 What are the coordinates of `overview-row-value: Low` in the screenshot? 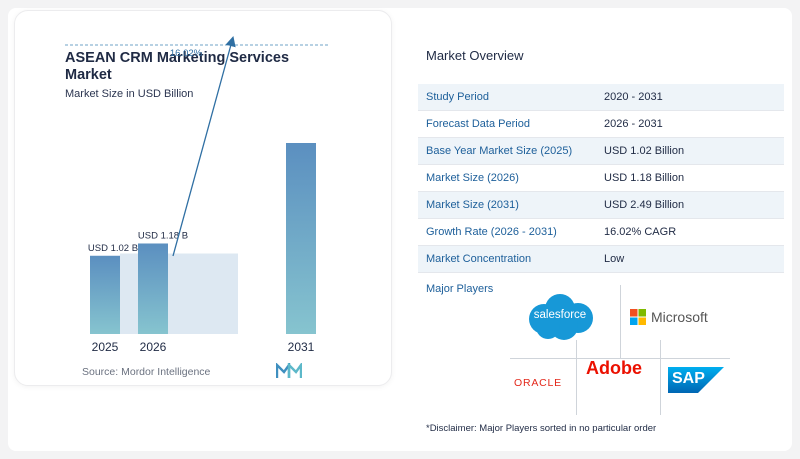 It's located at (614, 259).